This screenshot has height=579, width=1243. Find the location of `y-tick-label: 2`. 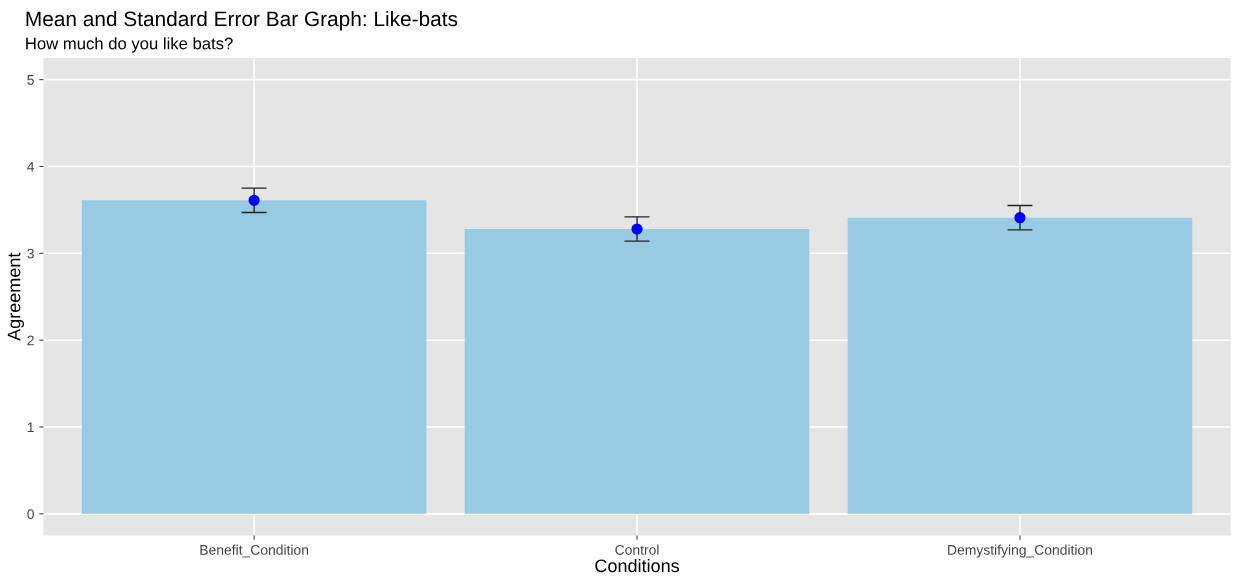

y-tick-label: 2 is located at coordinates (30, 340).